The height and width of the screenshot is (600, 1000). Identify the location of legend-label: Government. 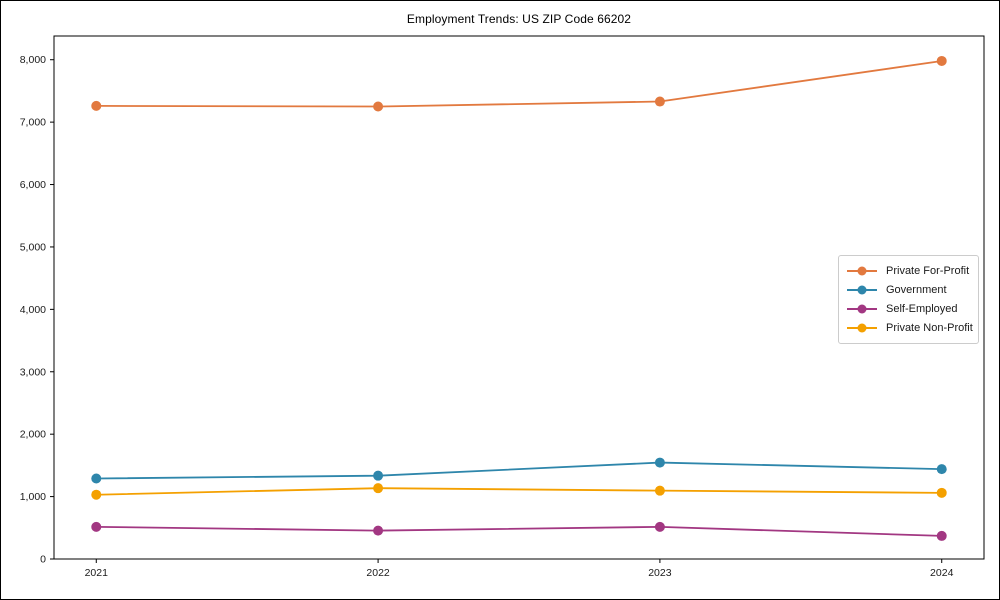
(916, 290).